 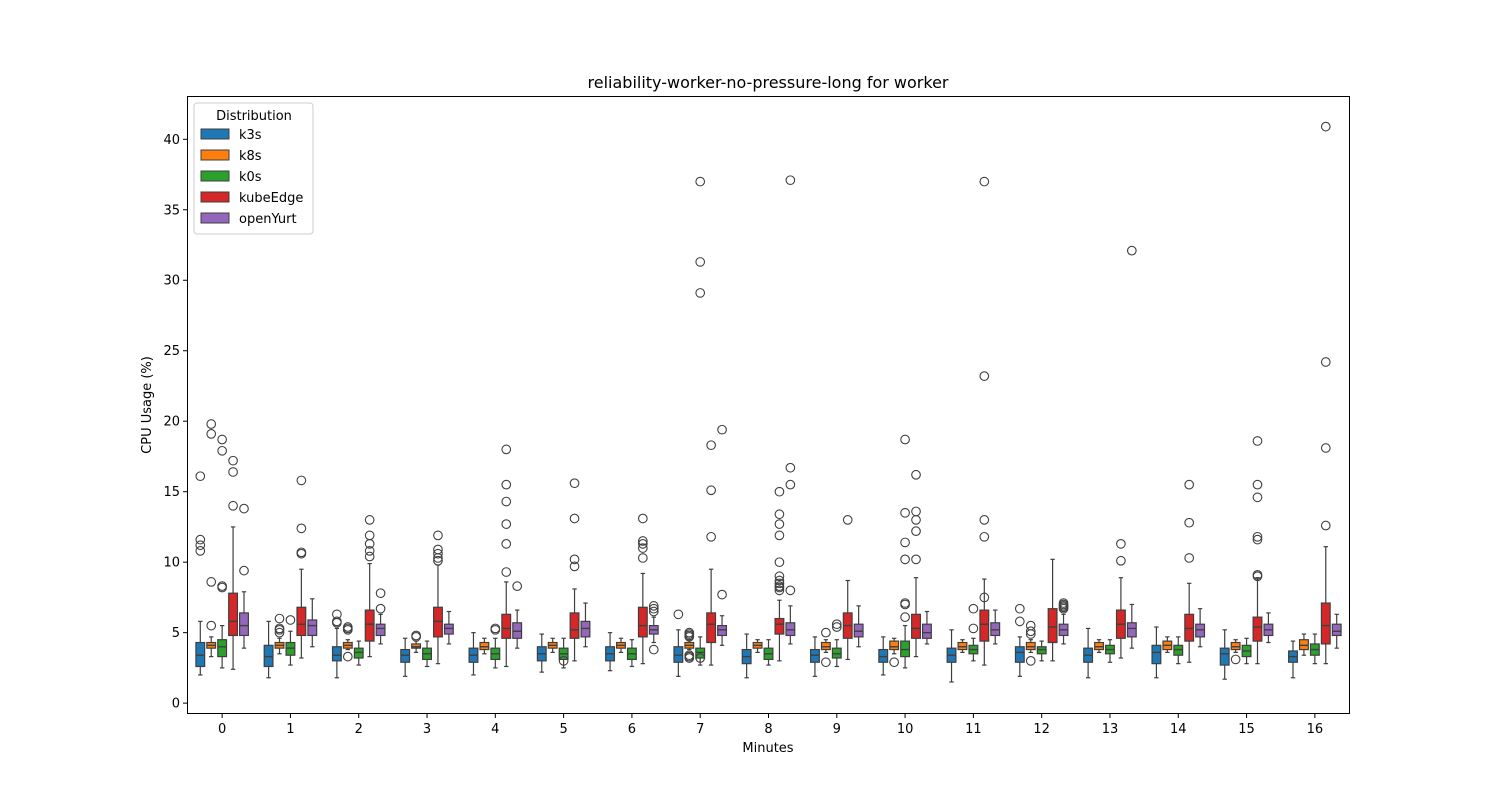 I want to click on x-axis-label: Minutes, so click(x=767, y=748).